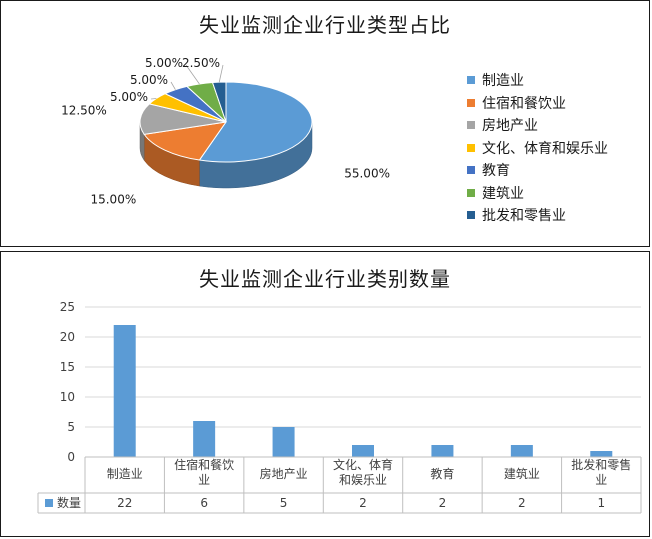 The height and width of the screenshot is (539, 652). What do you see at coordinates (129, 97) in the screenshot?
I see `pie-label-3: 5.00%` at bounding box center [129, 97].